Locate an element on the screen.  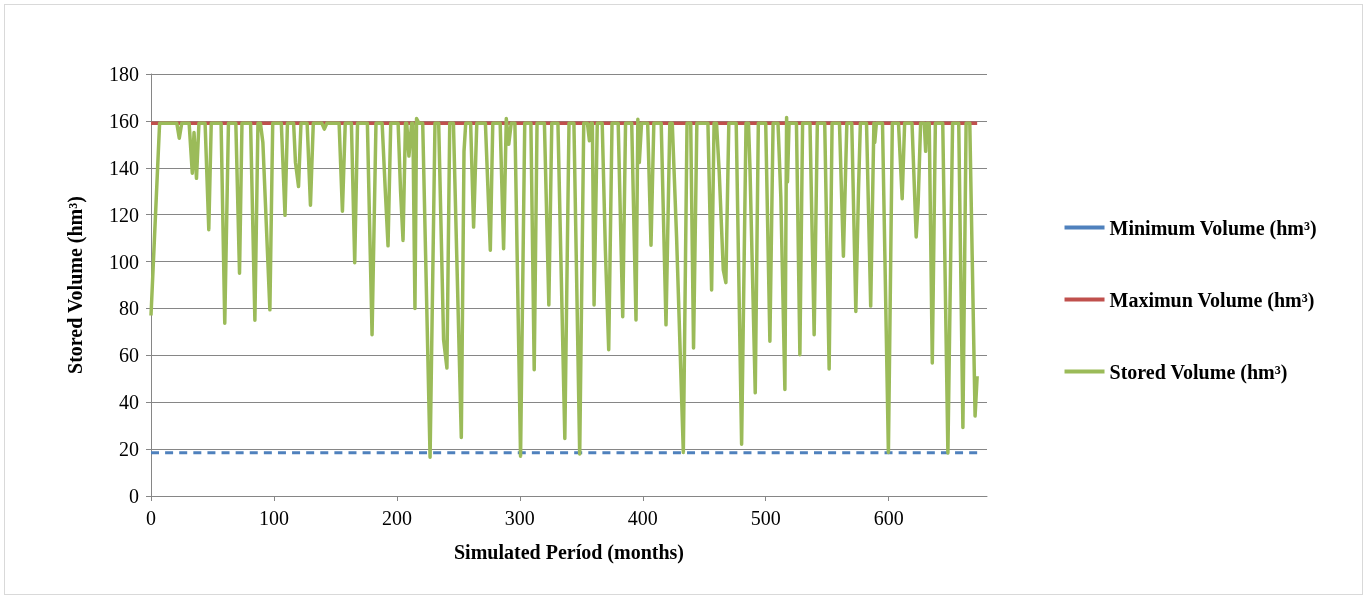
x-tick-label: 400 is located at coordinates (642, 518).